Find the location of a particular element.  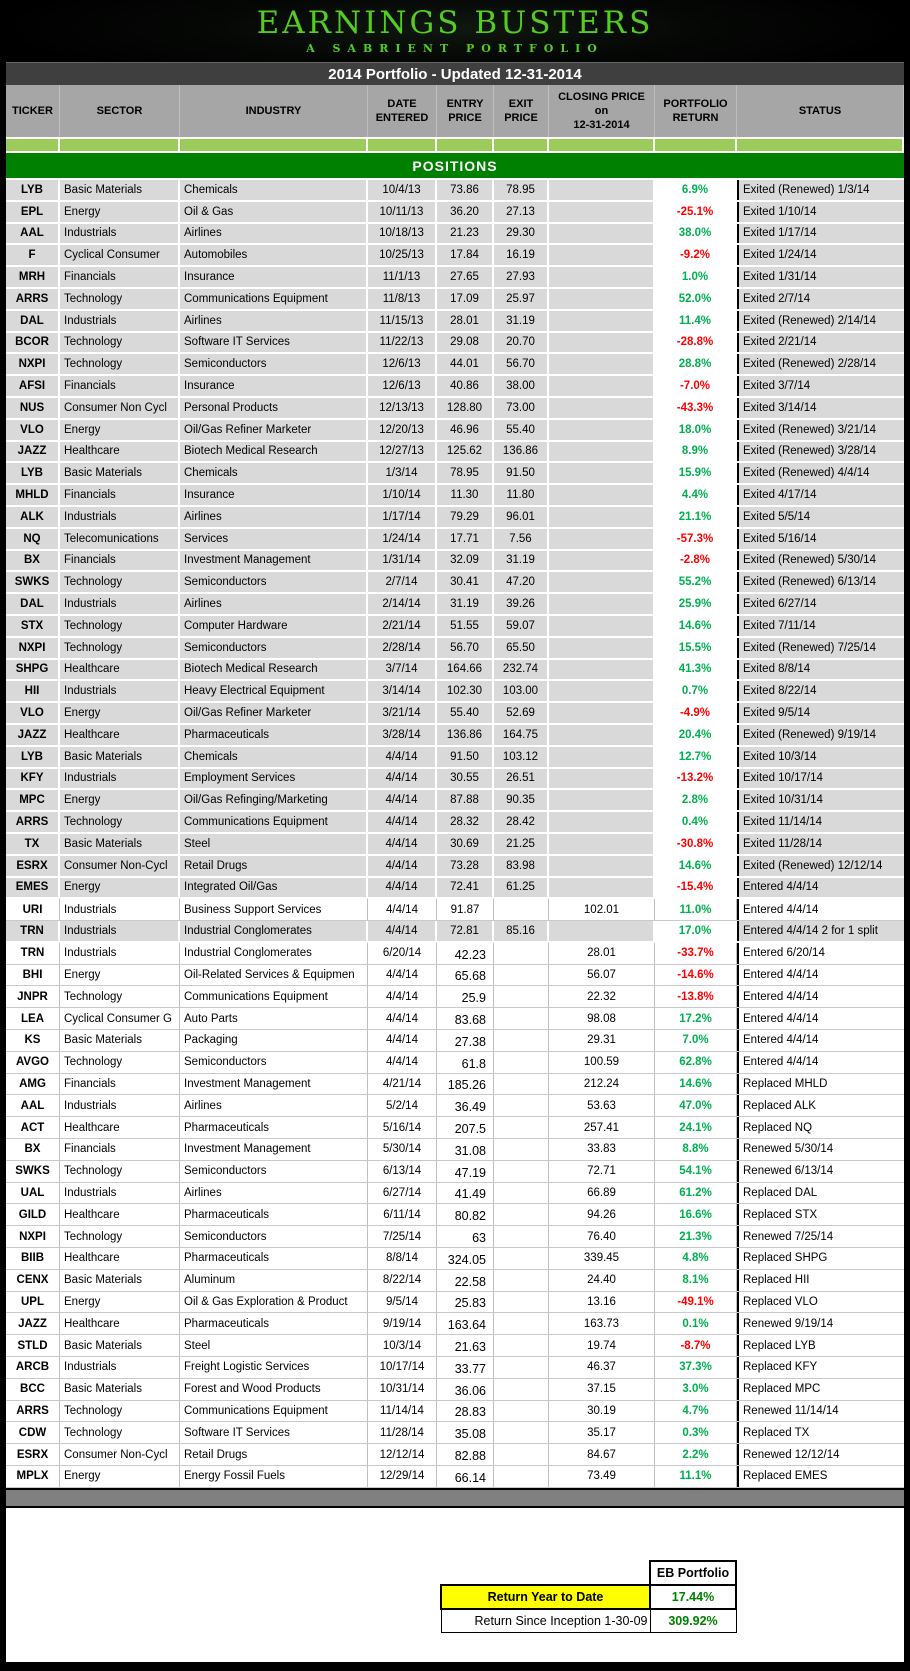

cell-industry: Oil/Gas Refinging/Marketing is located at coordinates (274, 800).